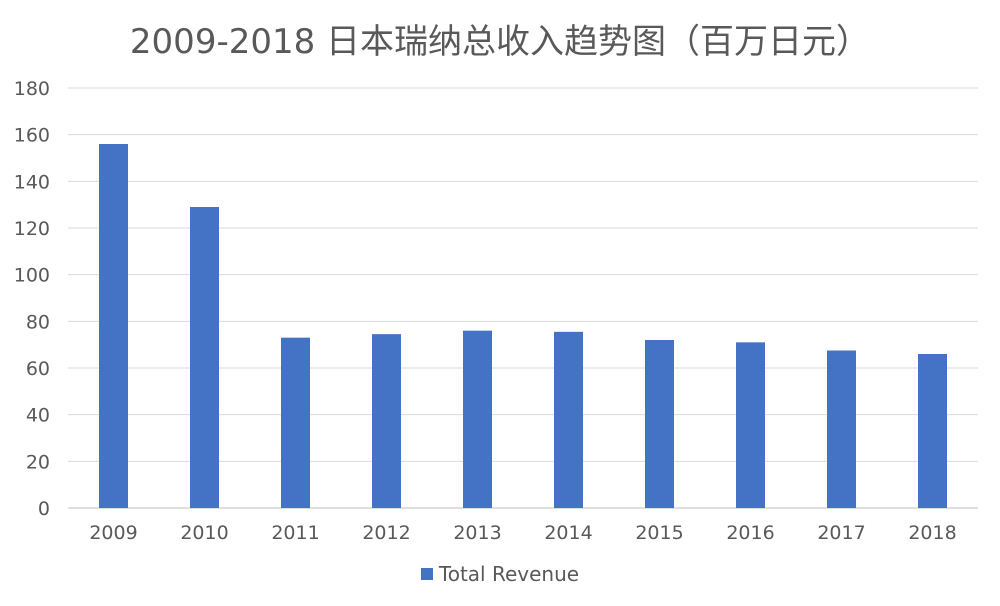  I want to click on y-tick-label: 120, so click(32, 229).